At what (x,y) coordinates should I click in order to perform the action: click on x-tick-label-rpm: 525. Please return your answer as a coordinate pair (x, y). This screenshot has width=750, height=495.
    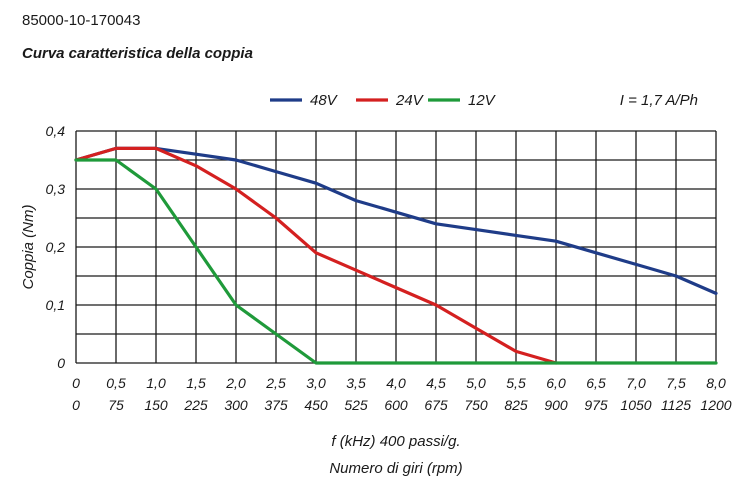
    Looking at the image, I should click on (356, 405).